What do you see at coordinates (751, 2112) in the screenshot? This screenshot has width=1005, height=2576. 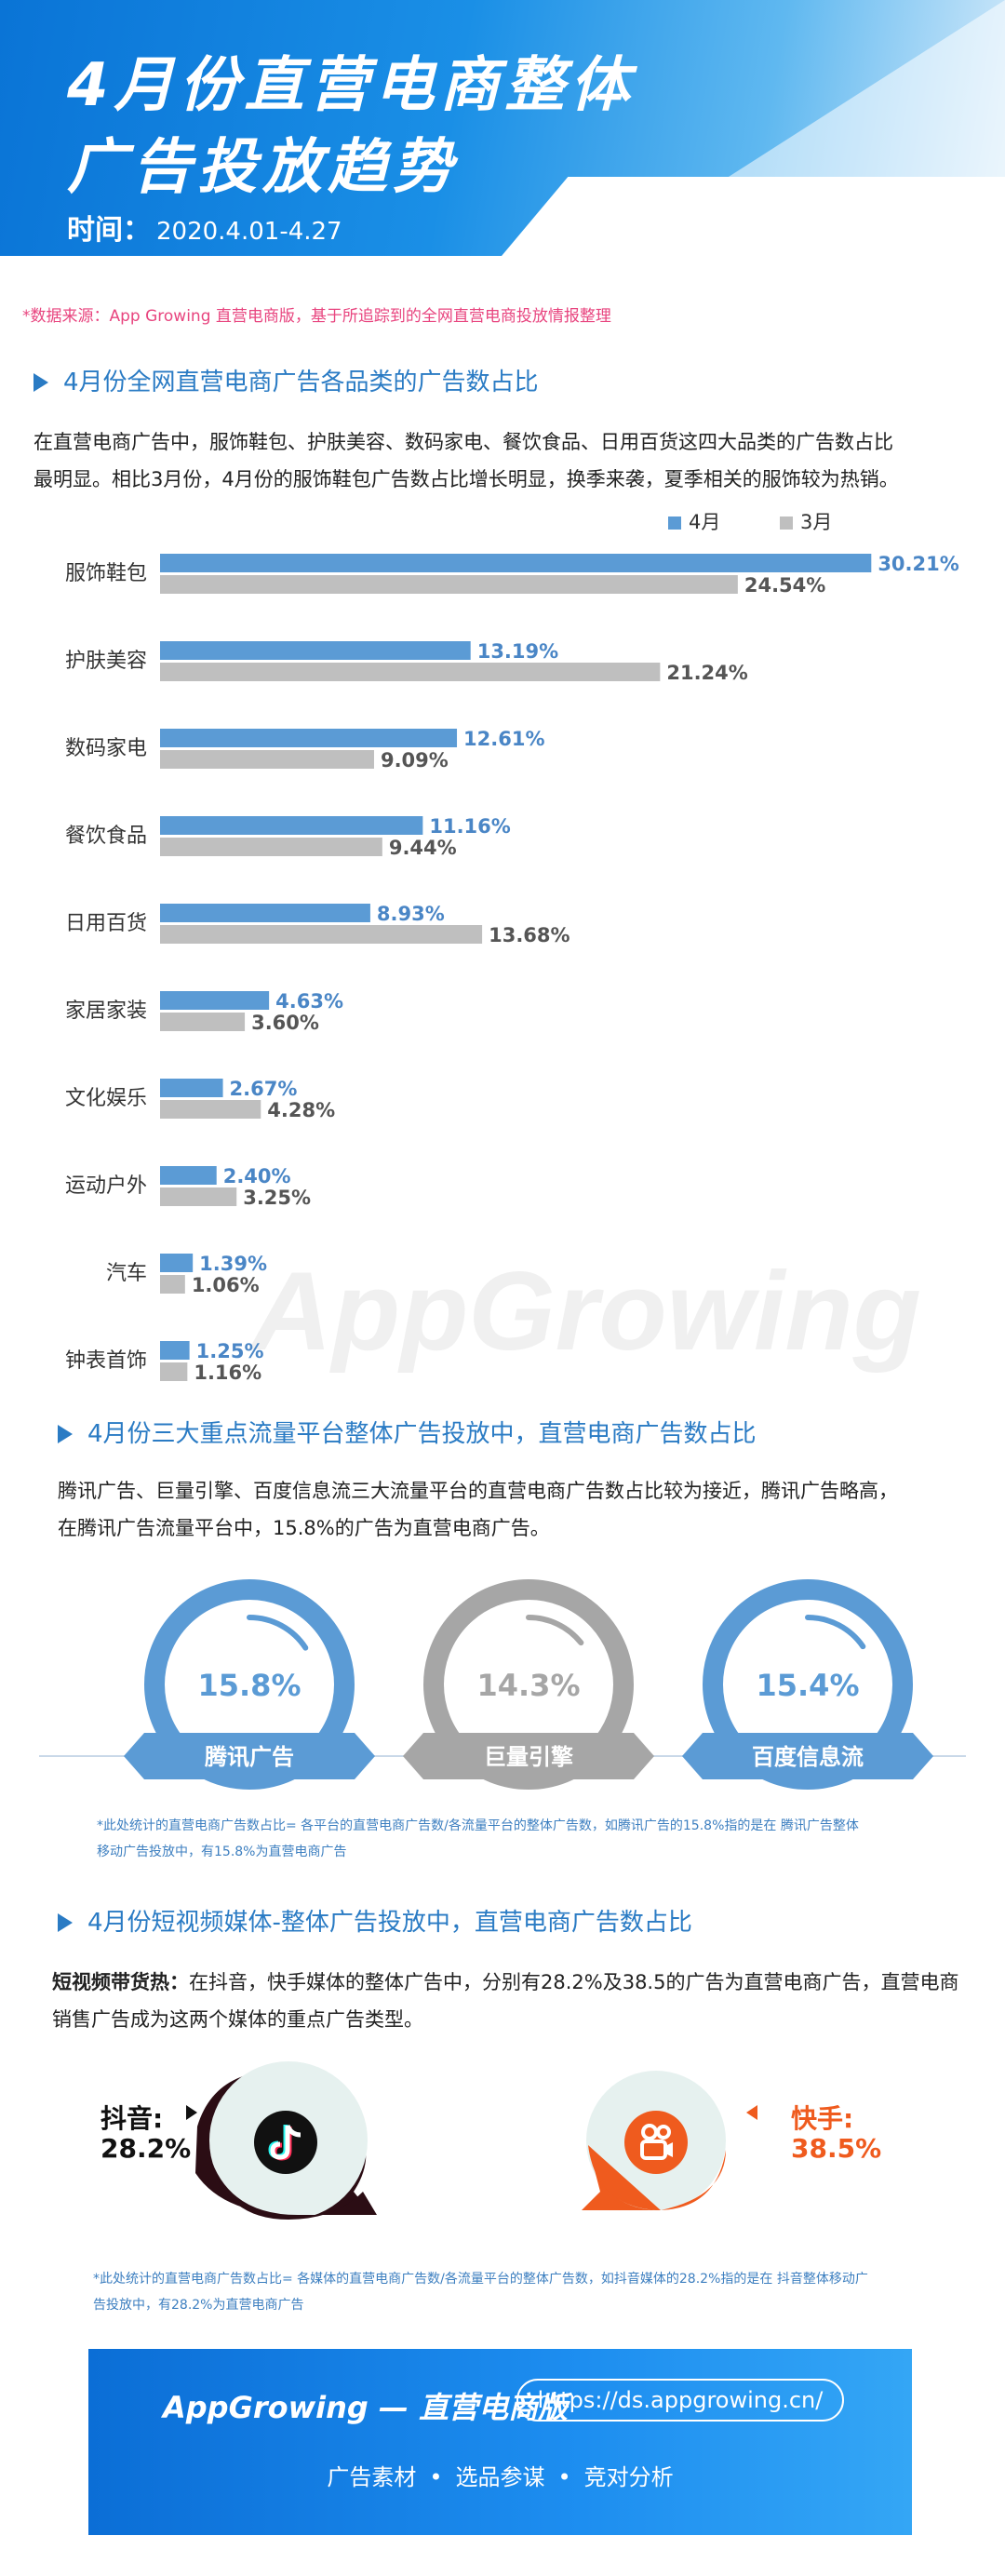 I see `kuaishou-pointer-icon` at bounding box center [751, 2112].